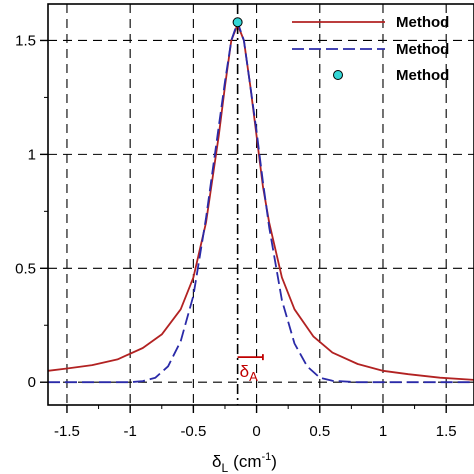 The width and height of the screenshot is (474, 474). I want to click on annotation-delta-a: δA, so click(249, 373).